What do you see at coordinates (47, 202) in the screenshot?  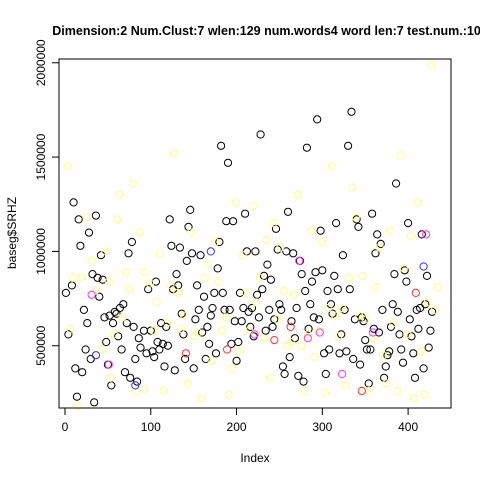 I see `y-axis: 500000 1000000 1500000 2000000` at bounding box center [47, 202].